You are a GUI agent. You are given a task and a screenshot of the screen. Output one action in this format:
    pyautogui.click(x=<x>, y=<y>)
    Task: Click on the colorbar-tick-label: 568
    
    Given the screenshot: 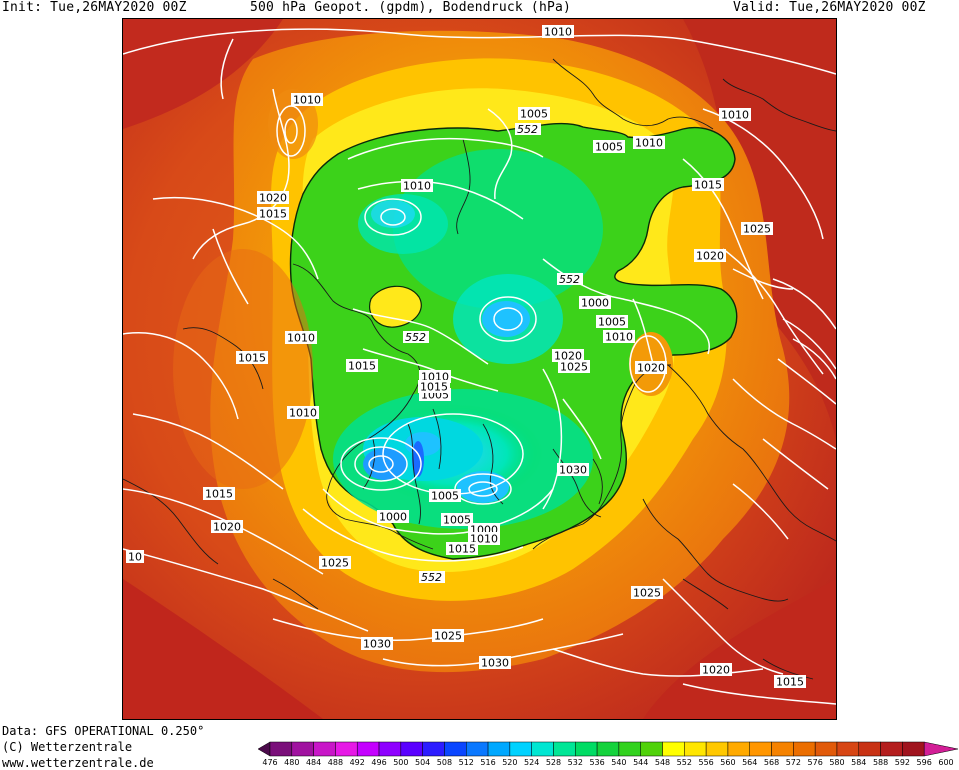 What is the action you would take?
    pyautogui.click(x=771, y=762)
    